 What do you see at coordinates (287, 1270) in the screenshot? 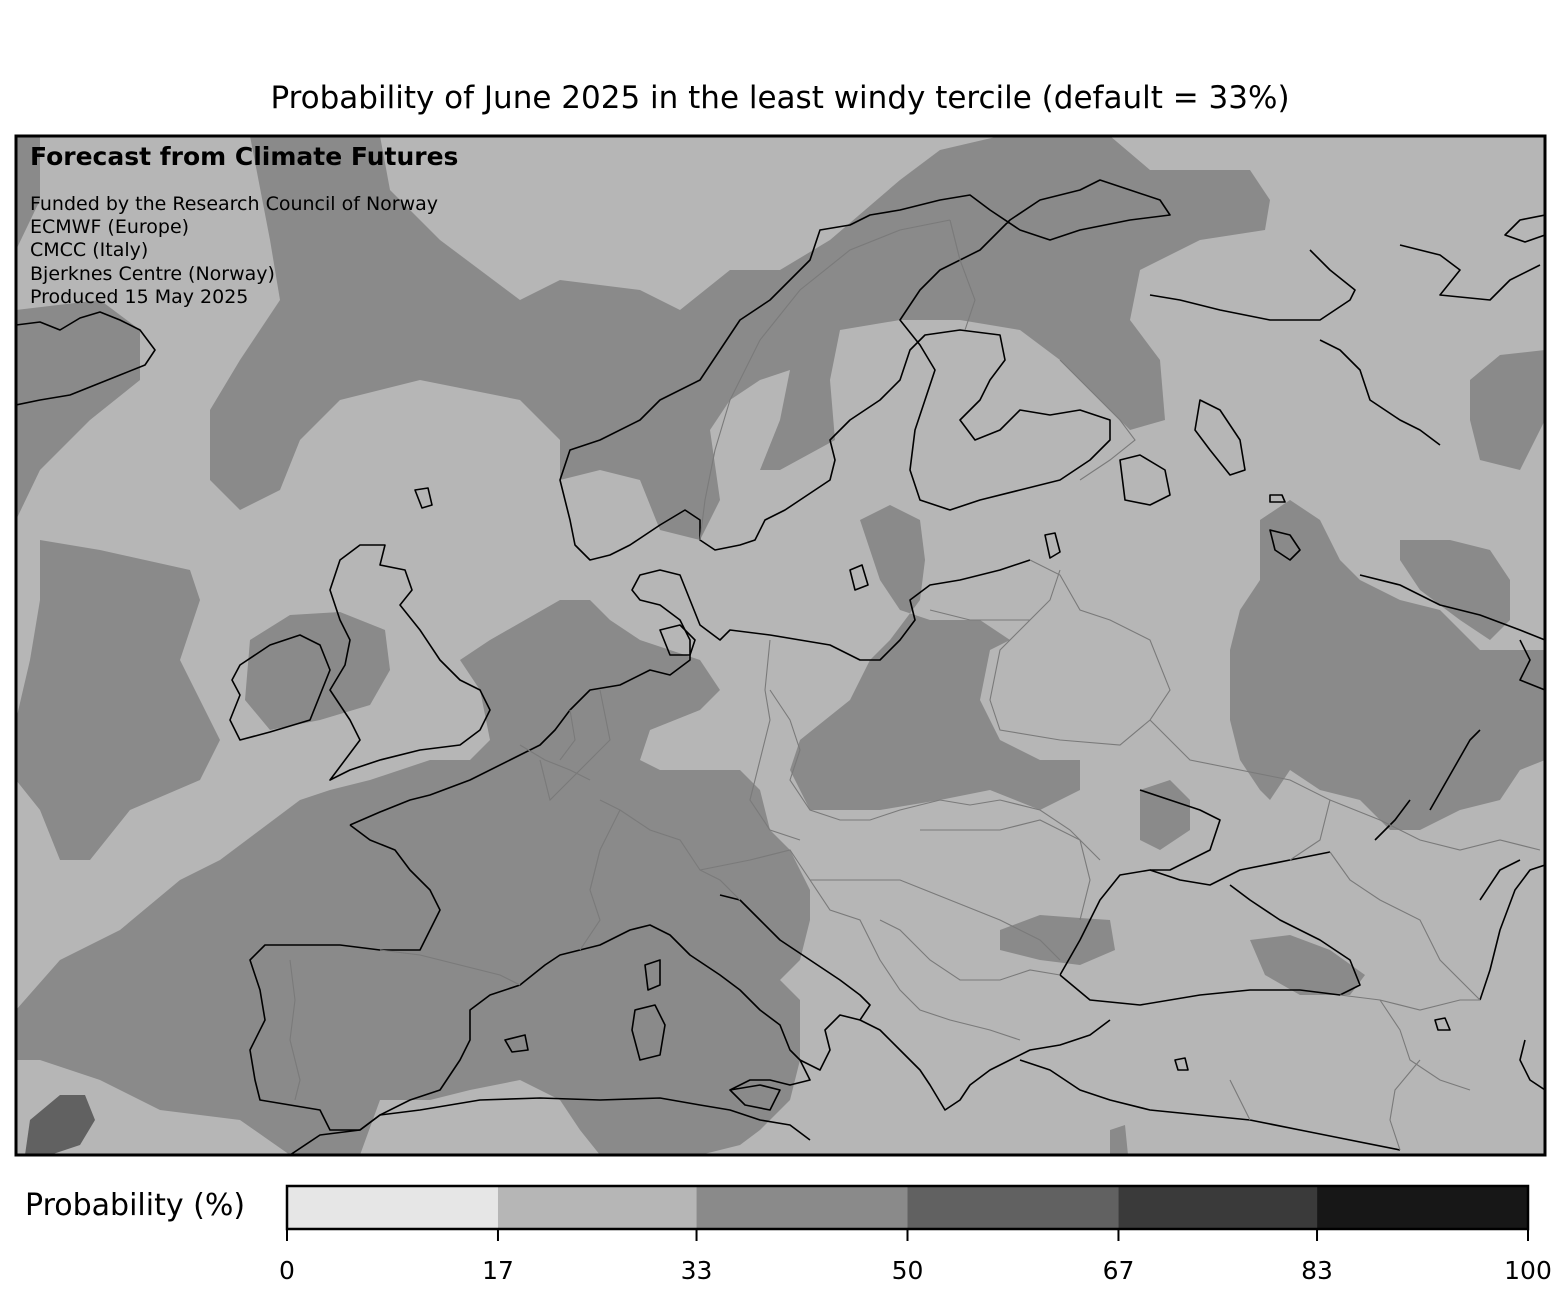
I see `colorbar-tick-label-0: 0` at bounding box center [287, 1270].